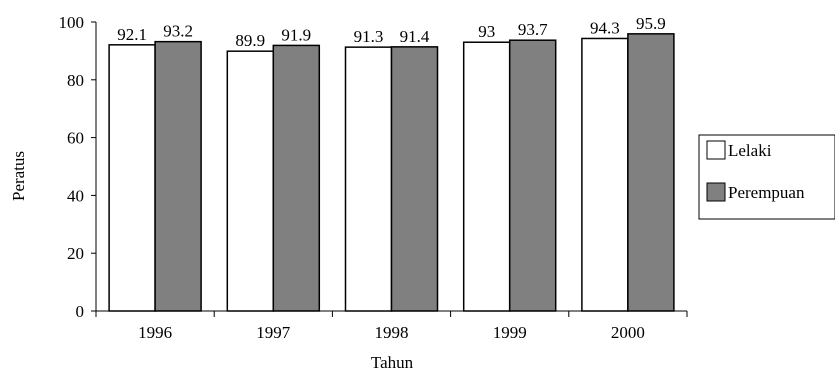  I want to click on x-tick-label: 1999, so click(510, 332).